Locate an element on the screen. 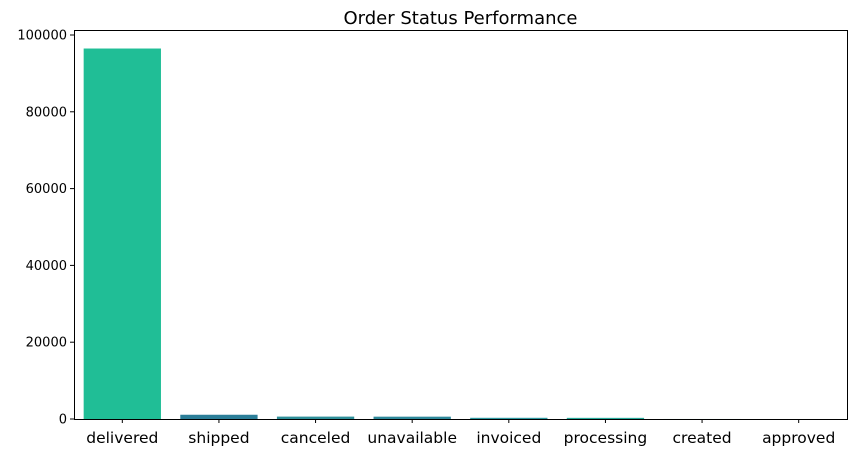 The width and height of the screenshot is (857, 457). chart-title: Order Status Performance is located at coordinates (460, 18).